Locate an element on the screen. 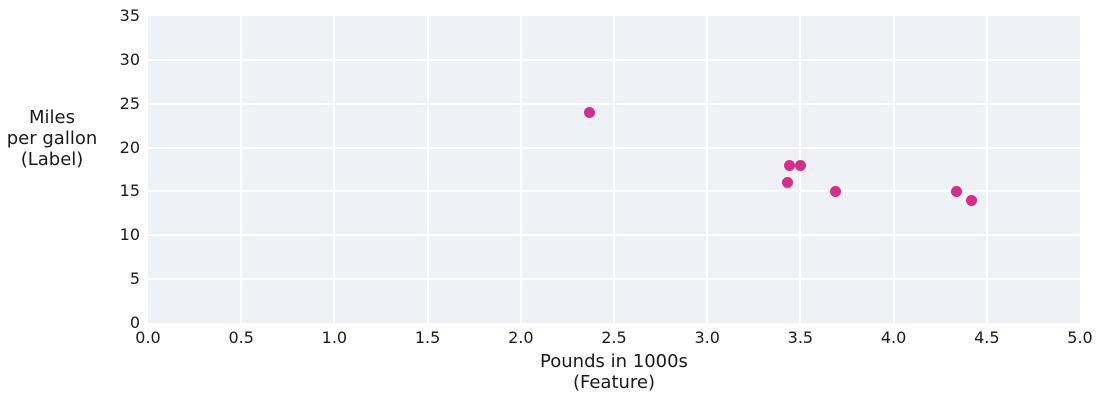 The height and width of the screenshot is (401, 1099). y-tick-label: 0 is located at coordinates (134, 322).